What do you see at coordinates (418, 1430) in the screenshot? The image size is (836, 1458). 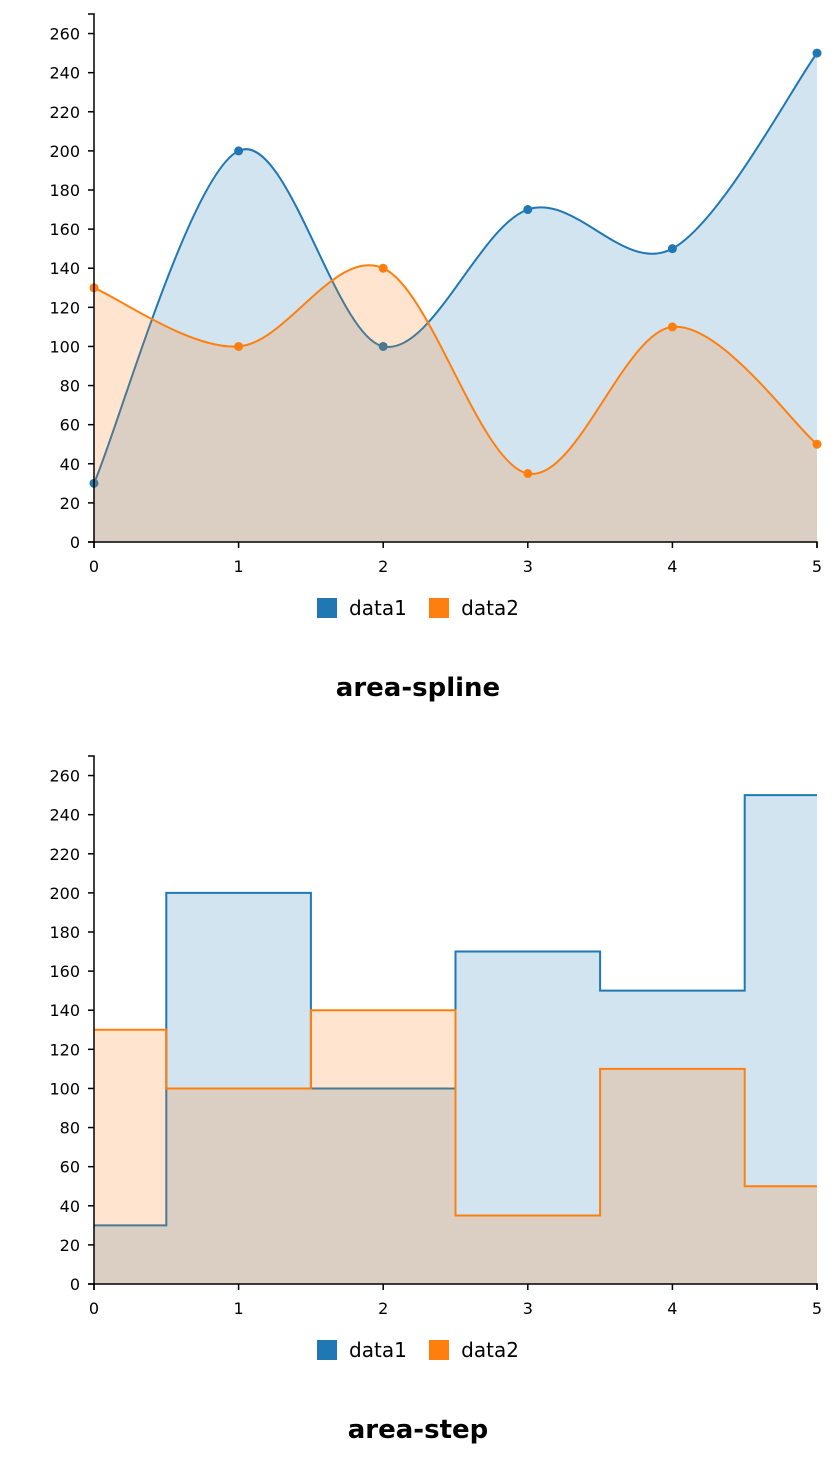 I see `chart-title: area-step` at bounding box center [418, 1430].